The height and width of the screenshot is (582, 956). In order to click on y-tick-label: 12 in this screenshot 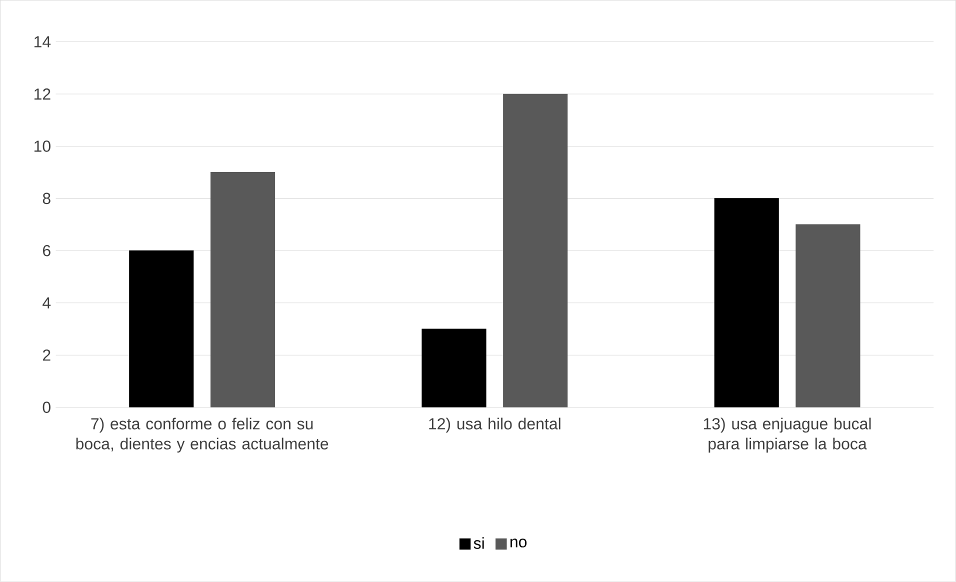, I will do `click(42, 94)`.